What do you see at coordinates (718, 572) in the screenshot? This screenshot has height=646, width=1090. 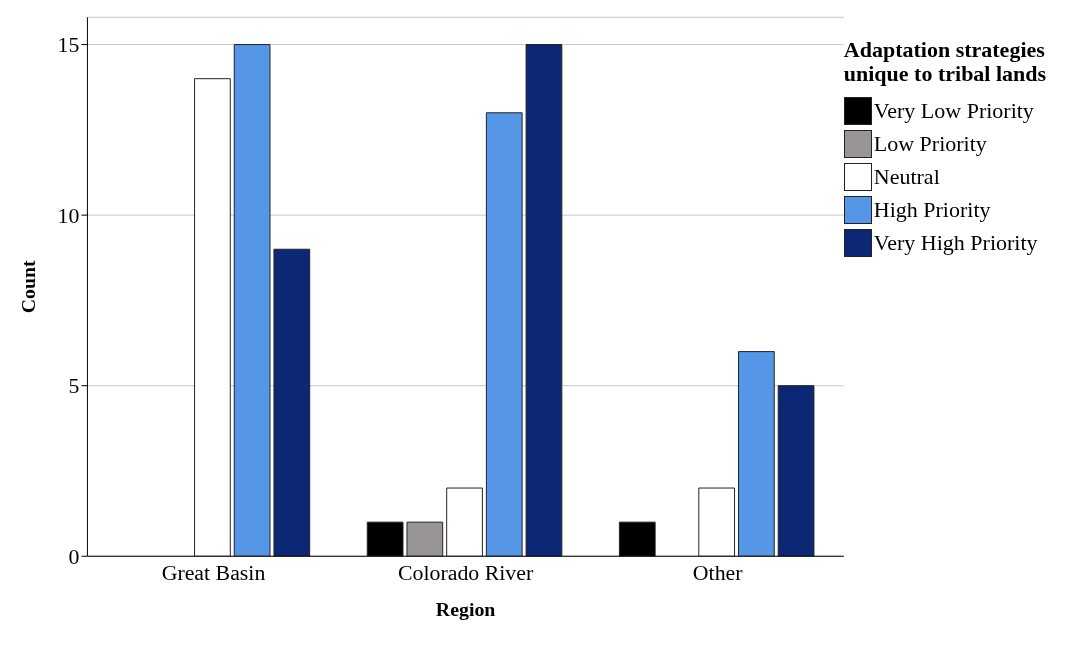 I see `x-tick-label: Other` at bounding box center [718, 572].